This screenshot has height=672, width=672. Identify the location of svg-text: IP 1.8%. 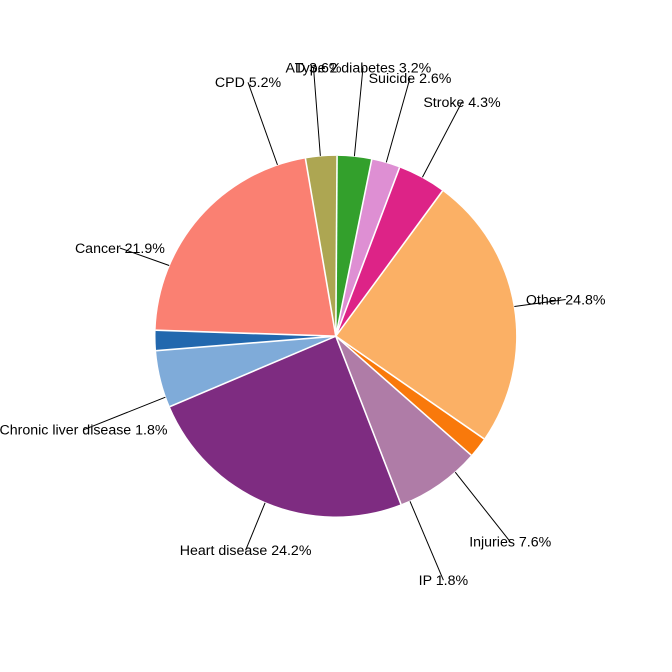
(444, 581).